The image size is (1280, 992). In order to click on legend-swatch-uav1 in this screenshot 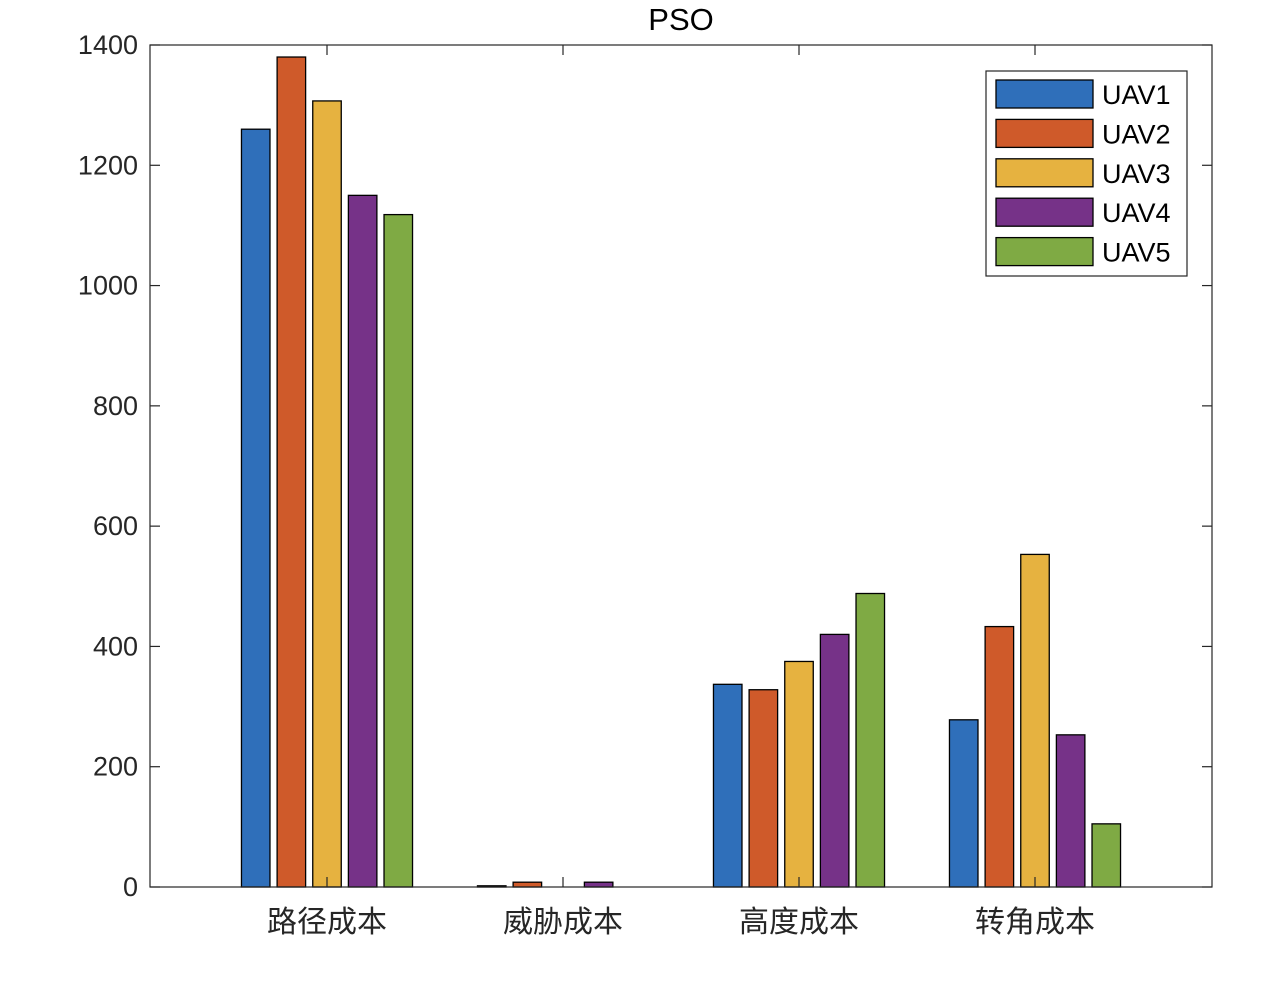, I will do `click(1044, 94)`.